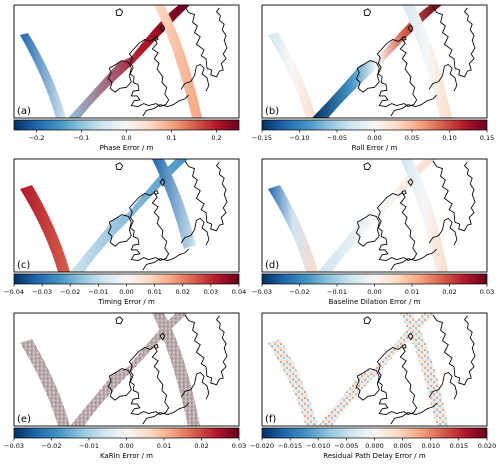 The width and height of the screenshot is (500, 468). Describe the element at coordinates (262, 138) in the screenshot. I see `colorbar-tick-label: −0.15` at that location.